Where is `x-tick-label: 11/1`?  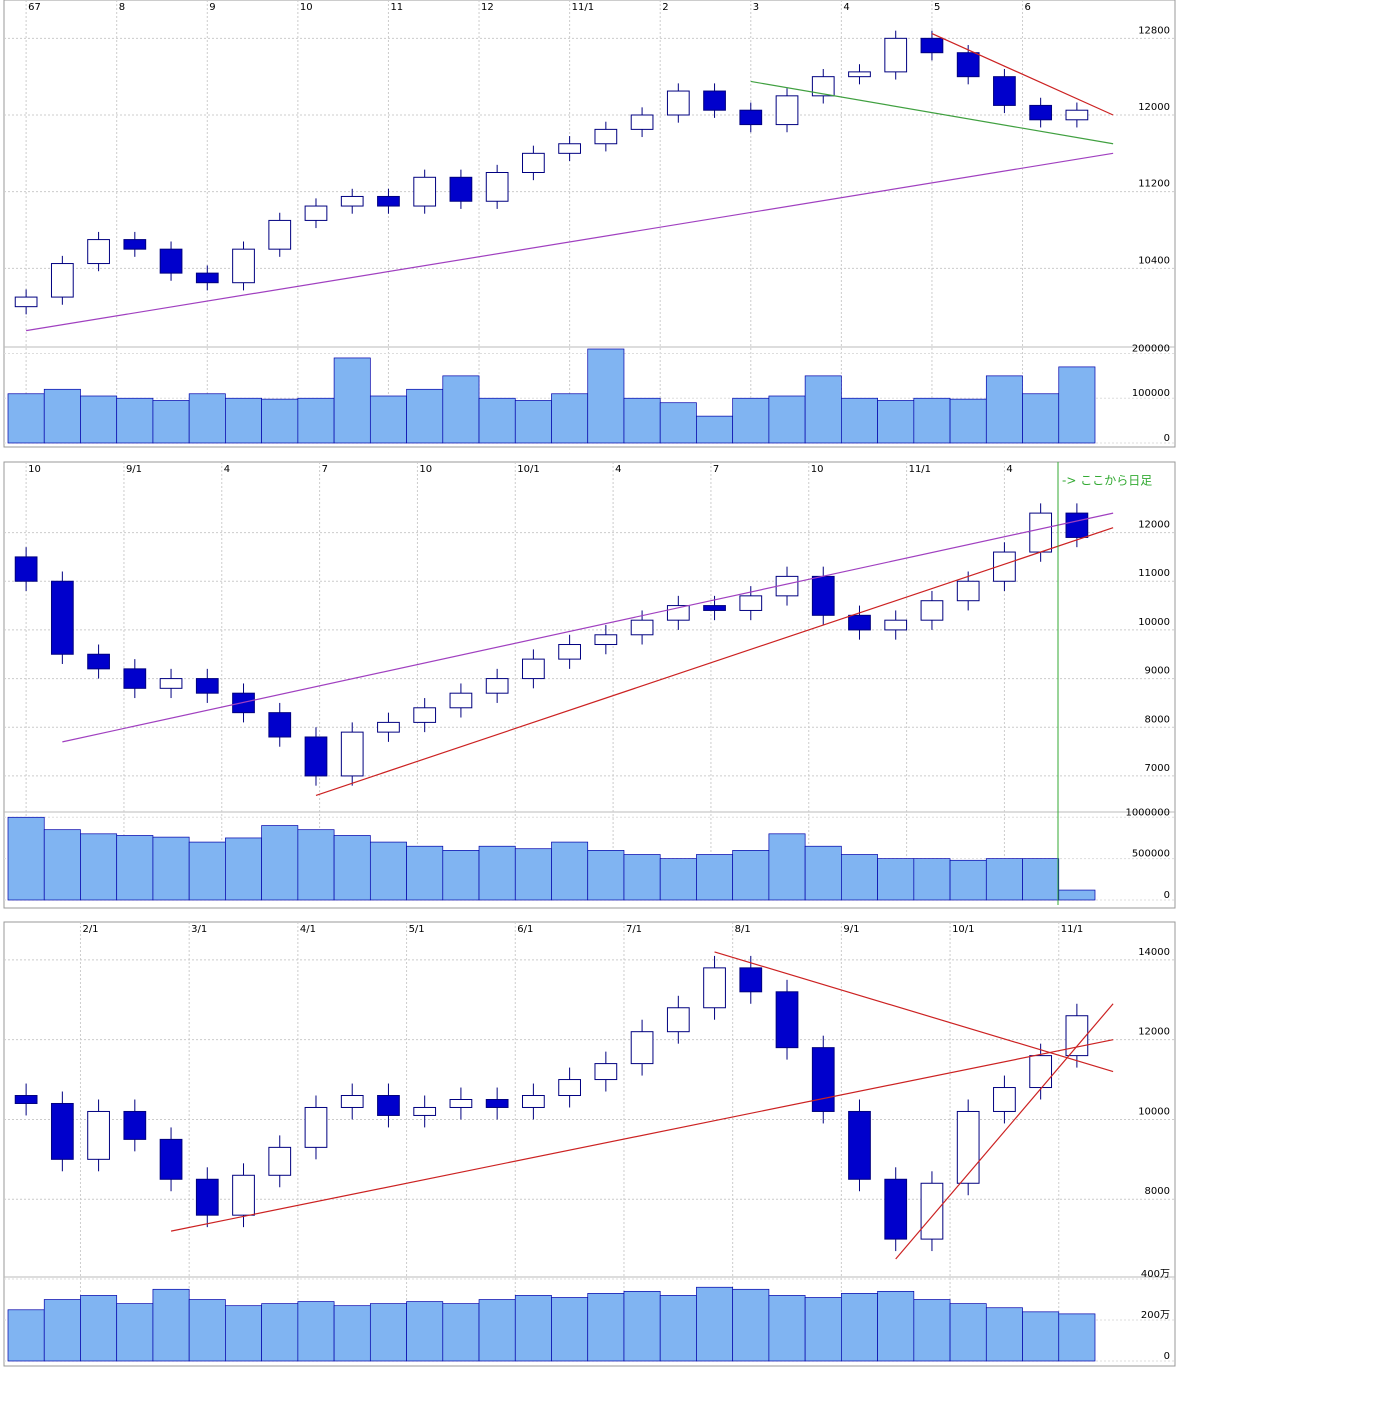
x-tick-label: 11/1 is located at coordinates (1072, 929).